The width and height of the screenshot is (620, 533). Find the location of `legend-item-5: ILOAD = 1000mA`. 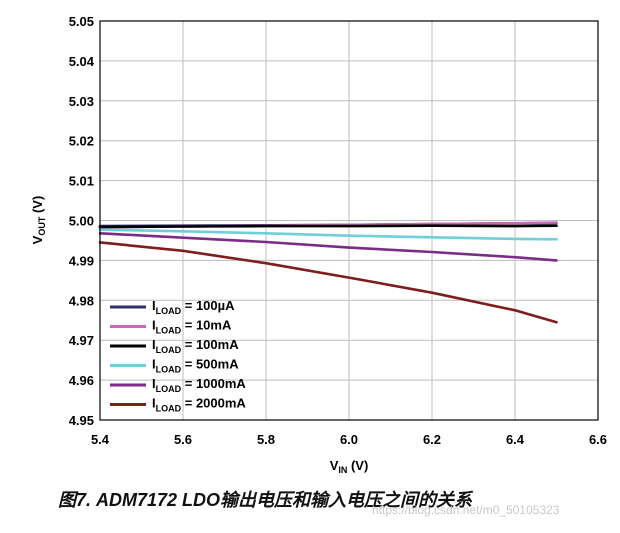

legend-item-5: ILOAD = 1000mA is located at coordinates (178, 385).